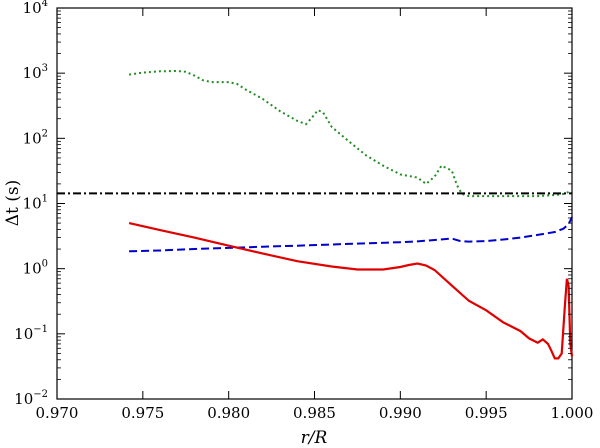 The width and height of the screenshot is (600, 448). I want to click on y-tick-label: 10³, so click(35, 72).